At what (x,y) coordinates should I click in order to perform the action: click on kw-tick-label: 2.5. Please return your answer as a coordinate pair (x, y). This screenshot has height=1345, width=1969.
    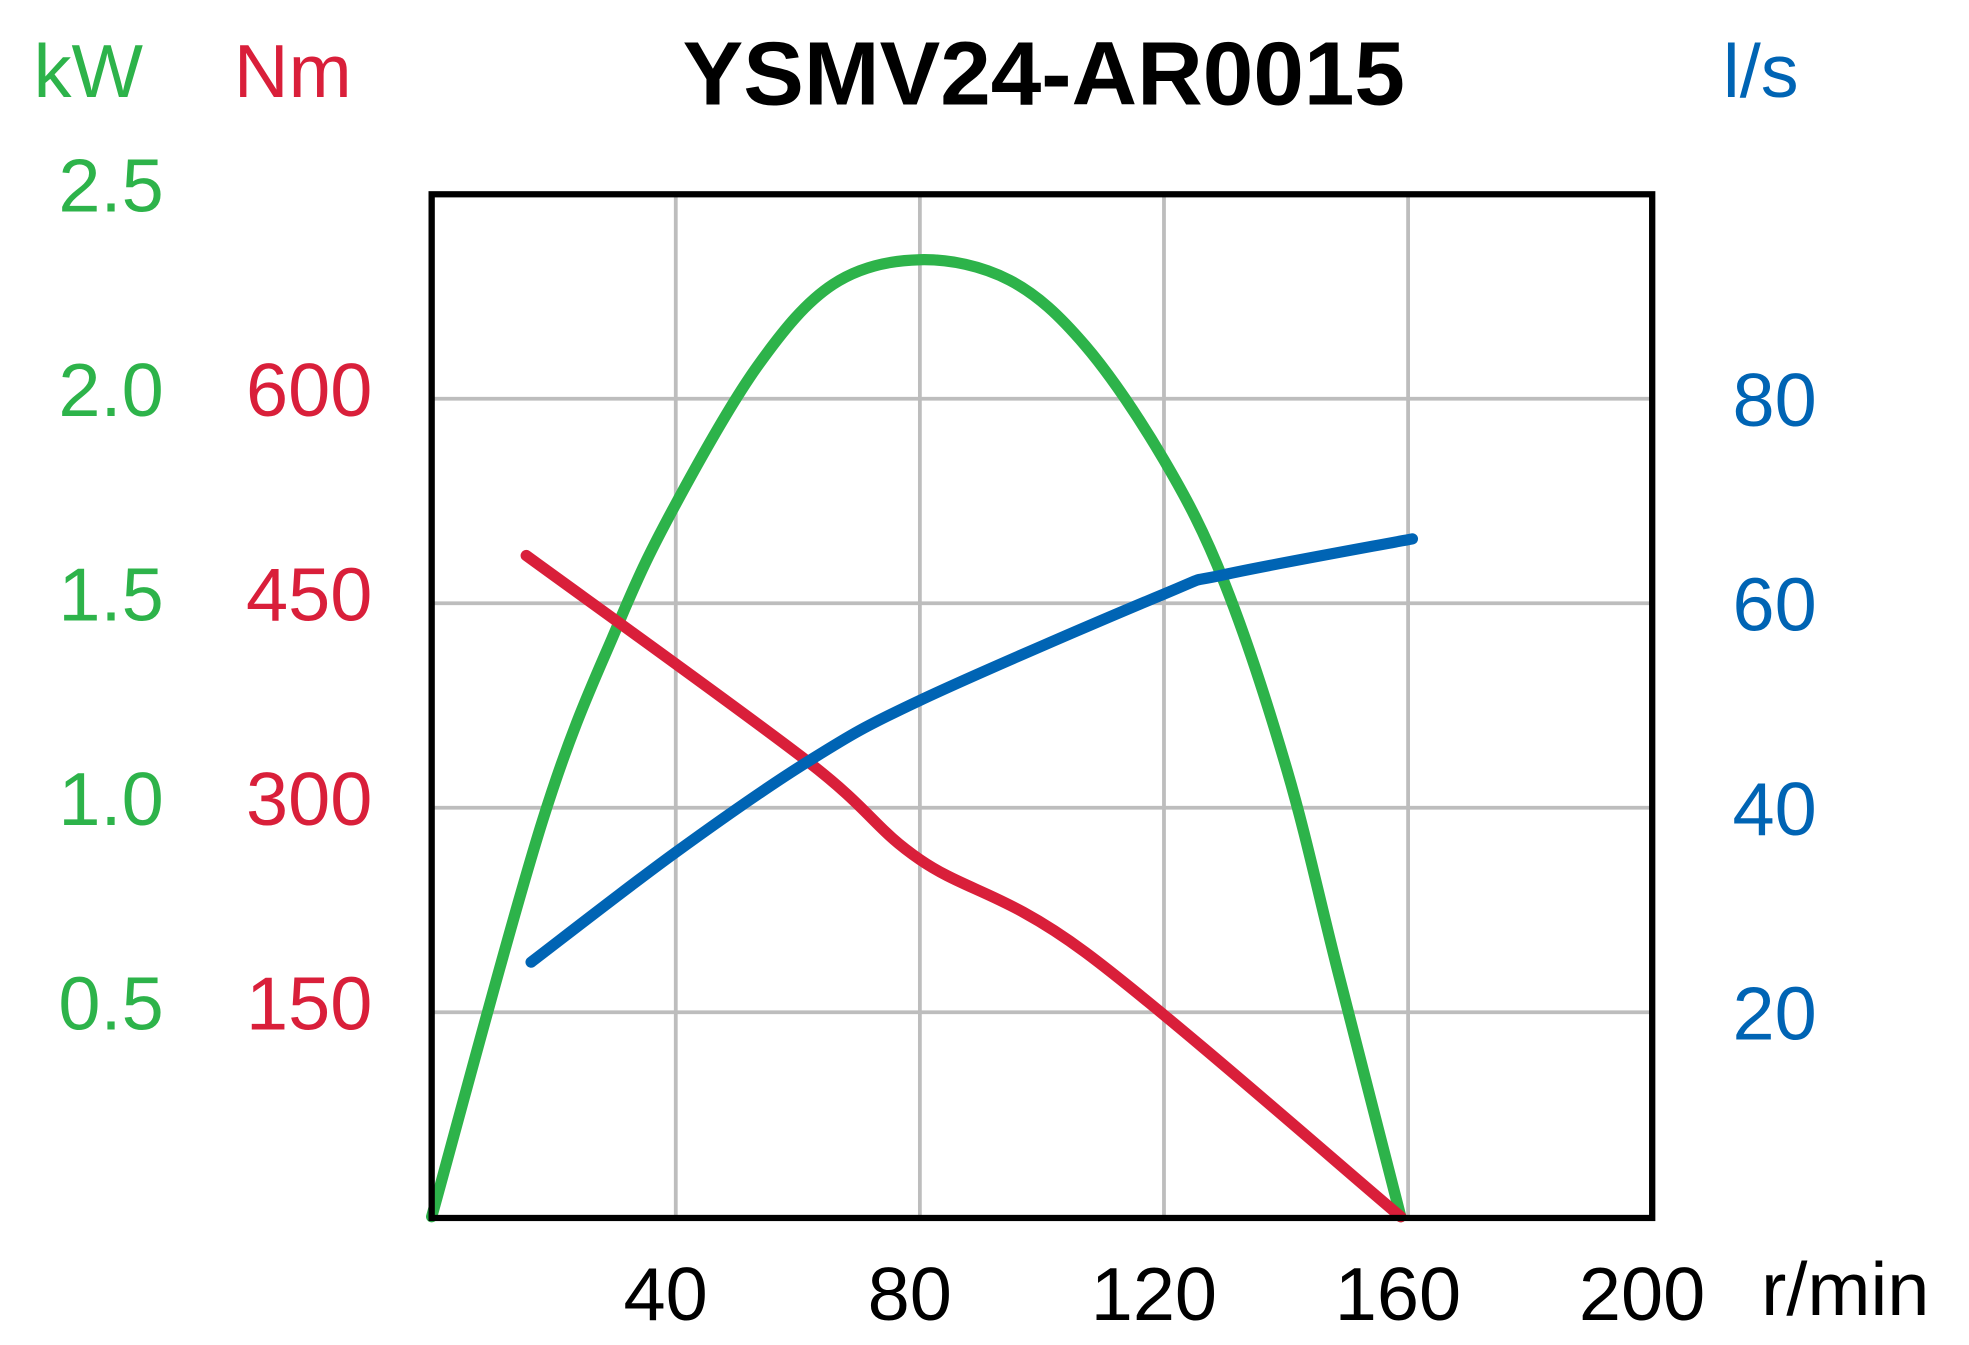
    Looking at the image, I should click on (110, 185).